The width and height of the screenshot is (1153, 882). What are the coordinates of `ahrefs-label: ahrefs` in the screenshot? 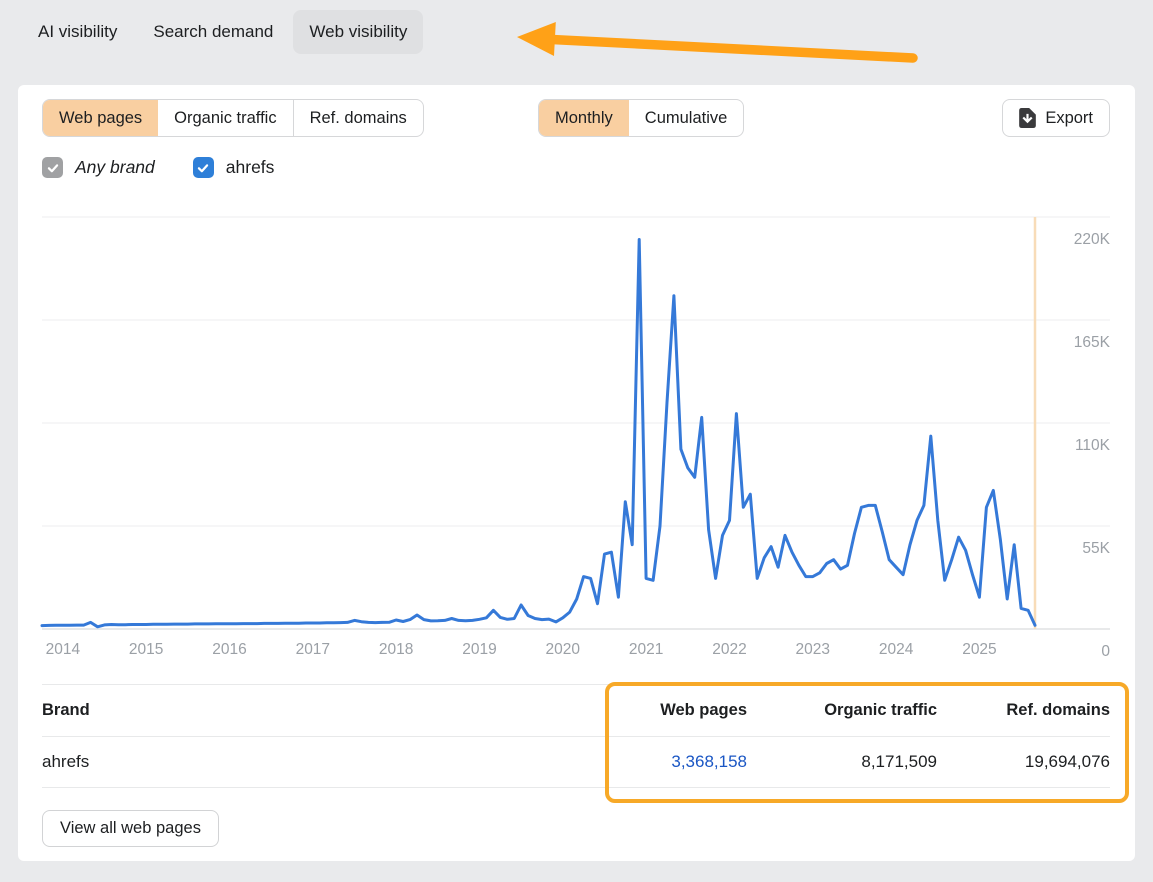 It's located at (250, 167).